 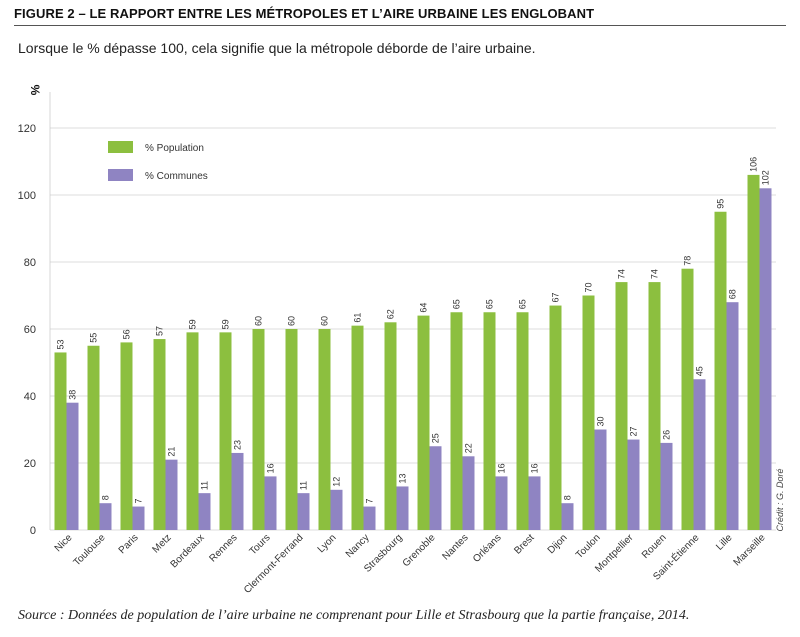 I want to click on x-tick-label: Clermont-Ferrand, so click(x=274, y=564).